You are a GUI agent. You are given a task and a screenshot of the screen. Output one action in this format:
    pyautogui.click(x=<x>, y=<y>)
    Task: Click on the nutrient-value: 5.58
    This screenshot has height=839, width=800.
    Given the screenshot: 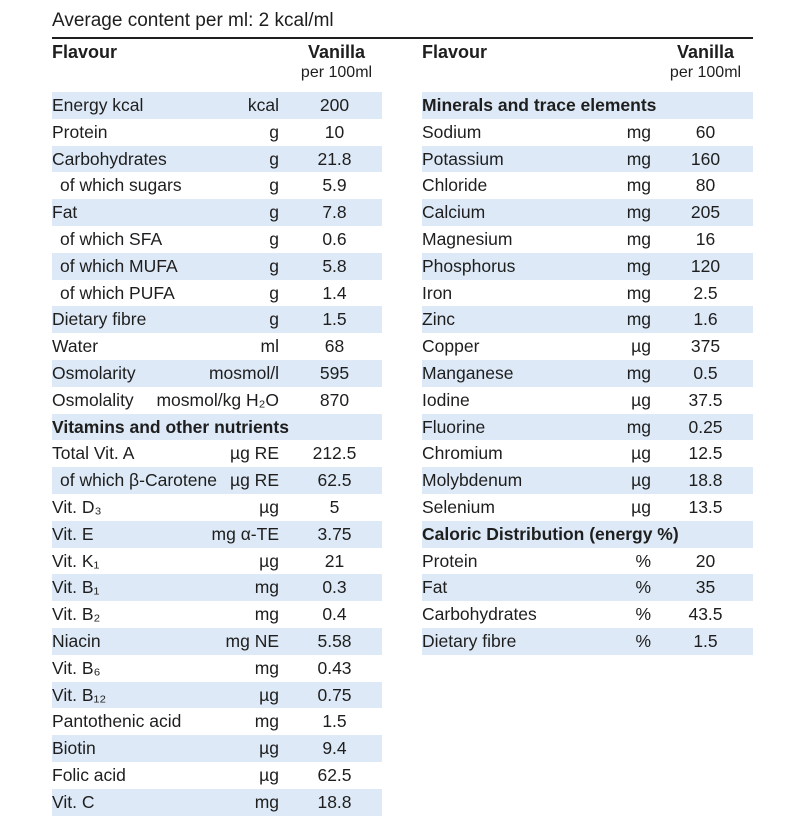 What is the action you would take?
    pyautogui.click(x=334, y=640)
    